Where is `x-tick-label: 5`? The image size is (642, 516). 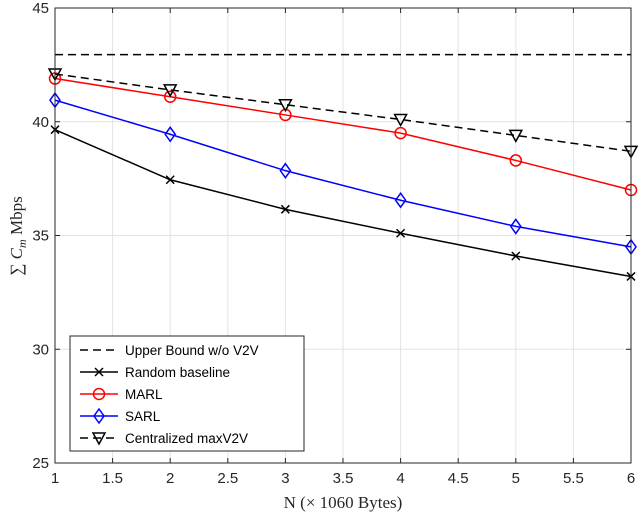 x-tick-label: 5 is located at coordinates (516, 478).